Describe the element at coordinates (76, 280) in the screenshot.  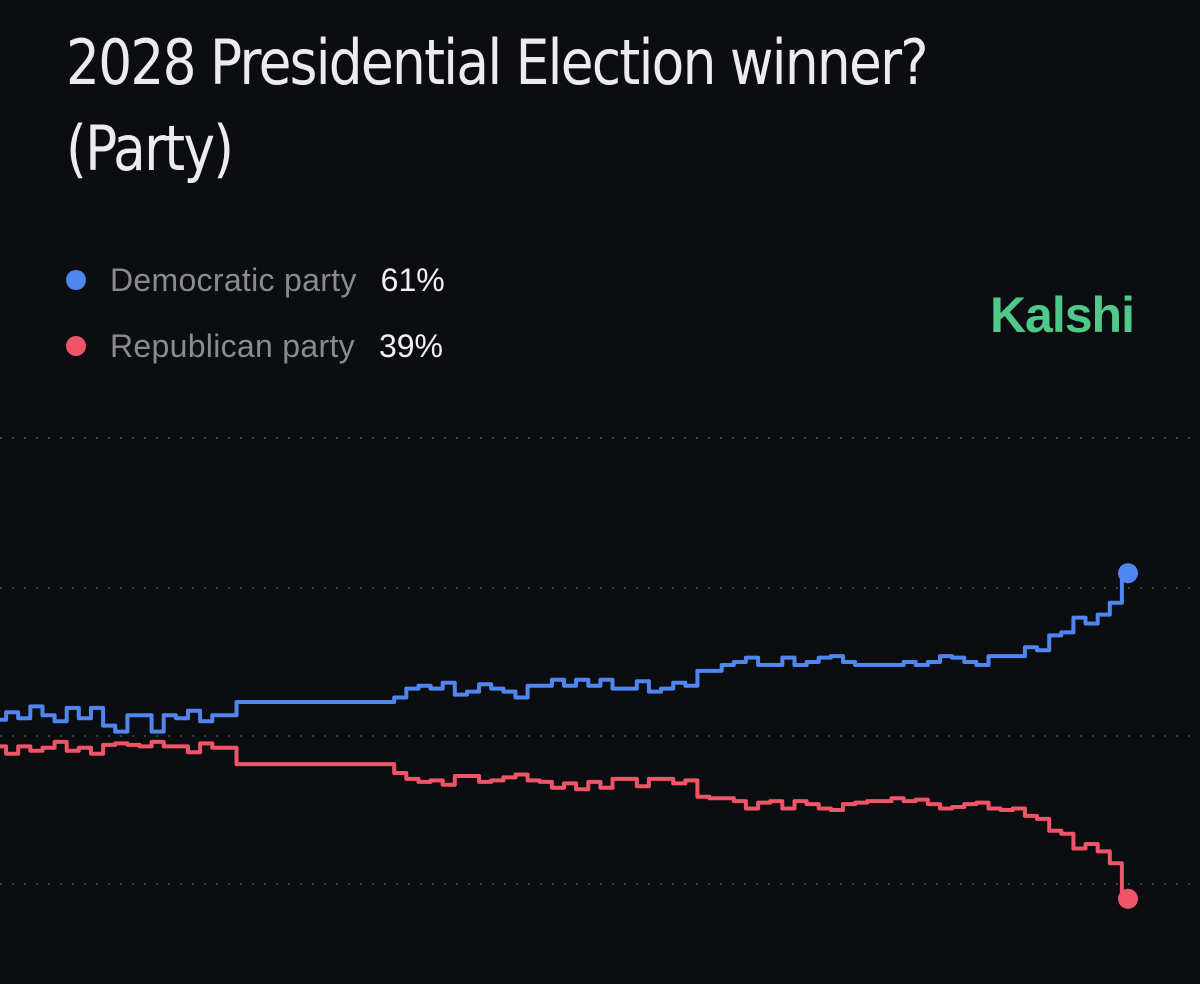
I see `democratic-dot-icon` at that location.